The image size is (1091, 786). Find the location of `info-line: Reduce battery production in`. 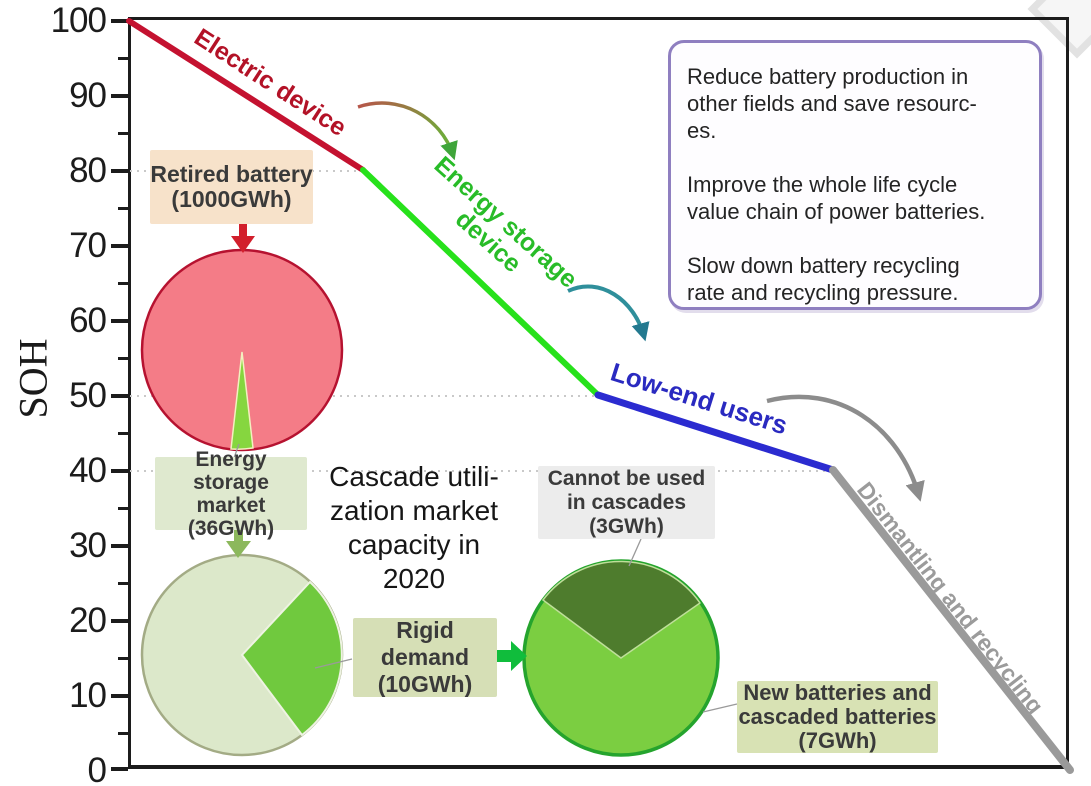

info-line: Reduce battery production in is located at coordinates (828, 76).